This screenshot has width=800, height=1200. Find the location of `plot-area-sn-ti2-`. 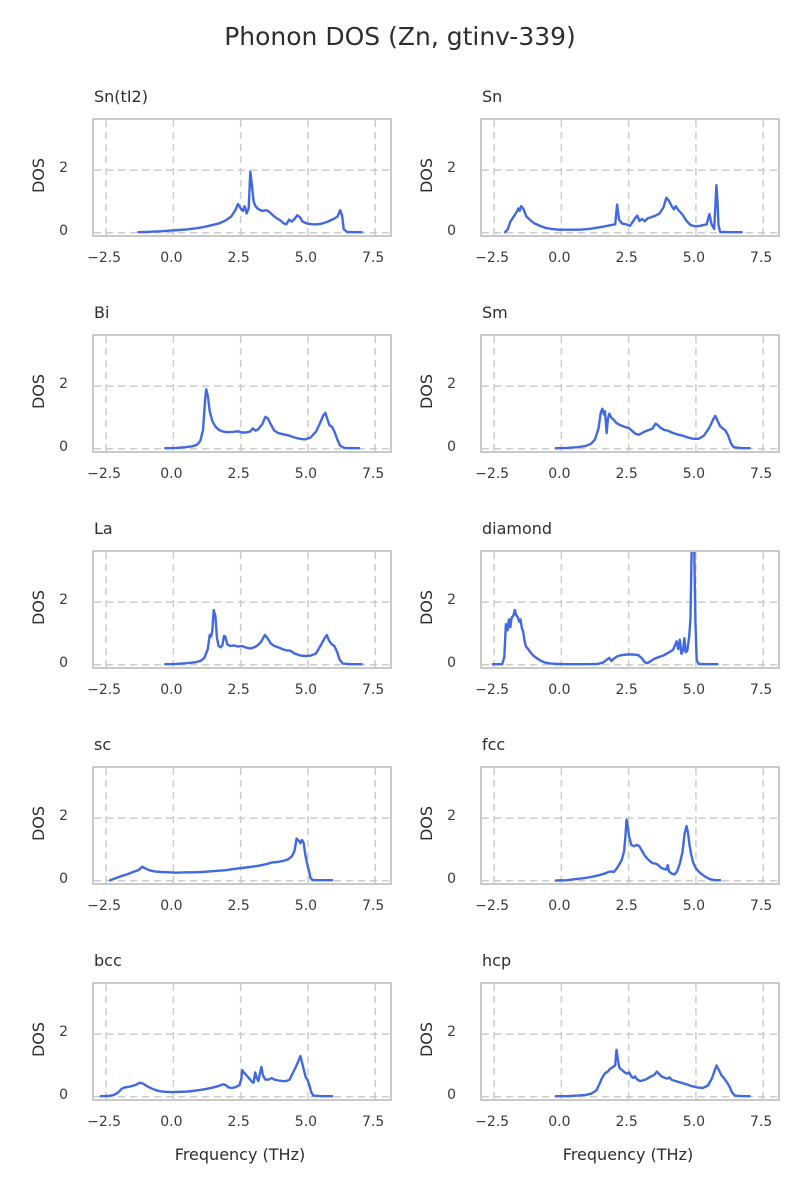

plot-area-sn-ti2- is located at coordinates (242, 177).